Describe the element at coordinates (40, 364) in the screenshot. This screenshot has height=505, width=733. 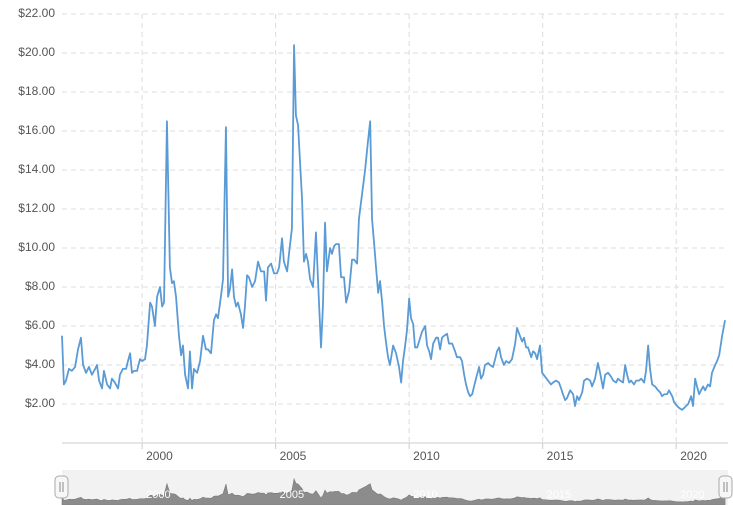
I see `y-tick-label: $4.00` at that location.